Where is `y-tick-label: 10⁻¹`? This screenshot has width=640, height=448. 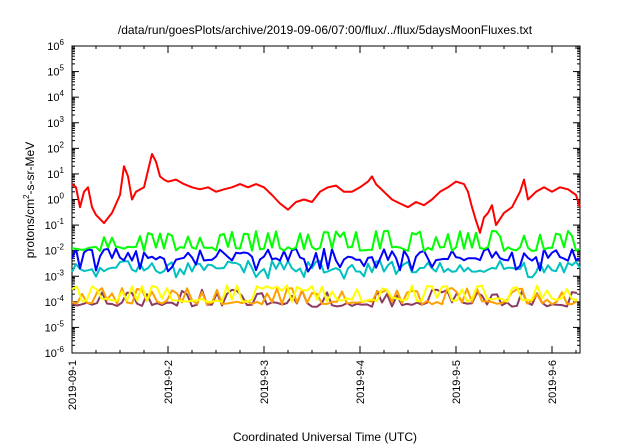
y-tick-label: 10⁻¹ is located at coordinates (55, 224).